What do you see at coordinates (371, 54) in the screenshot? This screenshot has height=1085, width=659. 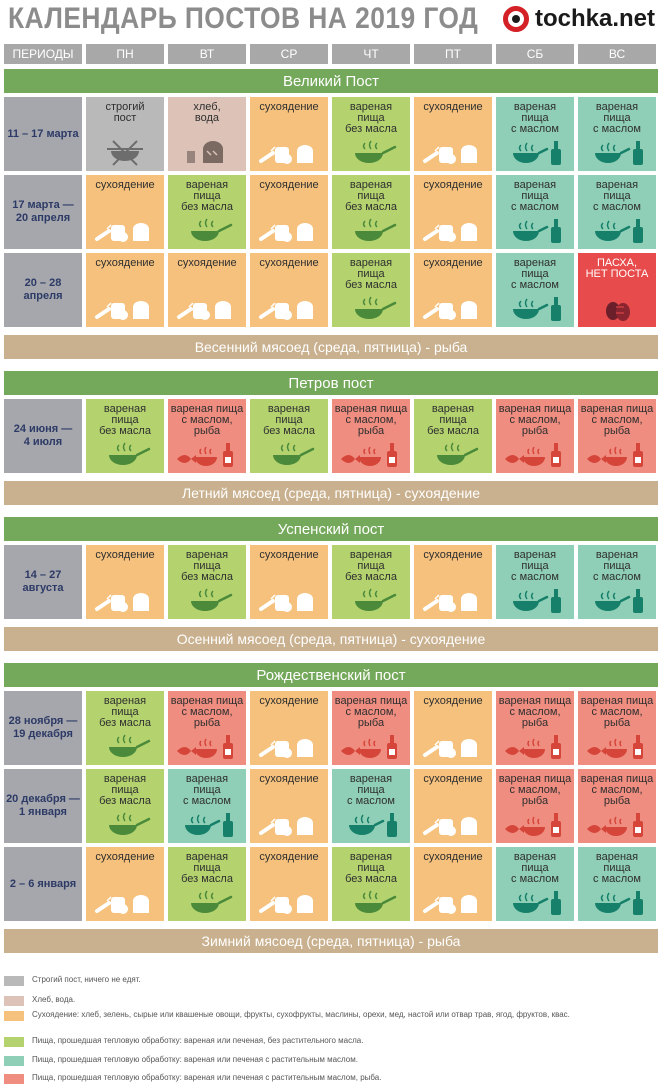 I see `column-header-4: ЧТ` at bounding box center [371, 54].